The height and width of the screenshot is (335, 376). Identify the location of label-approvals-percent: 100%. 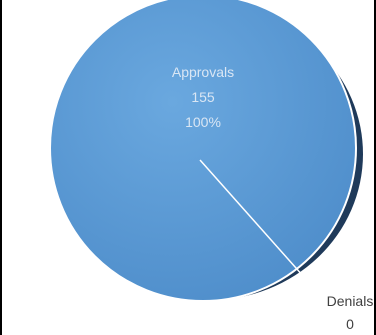
(203, 122).